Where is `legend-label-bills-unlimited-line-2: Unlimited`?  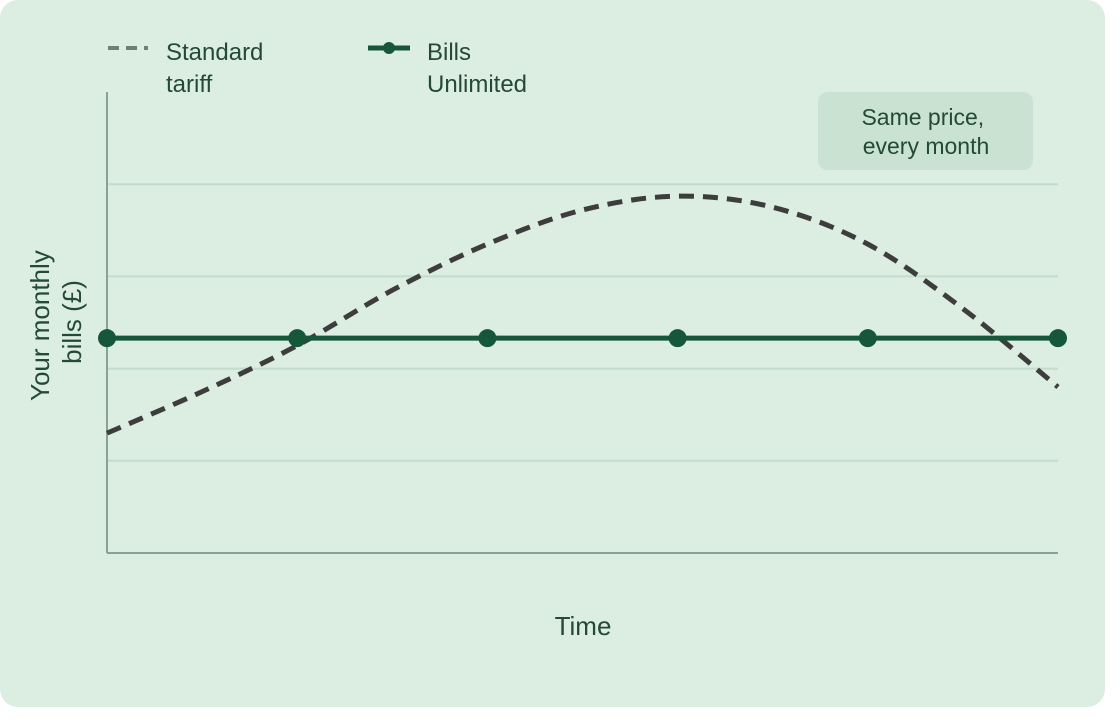 legend-label-bills-unlimited-line-2: Unlimited is located at coordinates (477, 84).